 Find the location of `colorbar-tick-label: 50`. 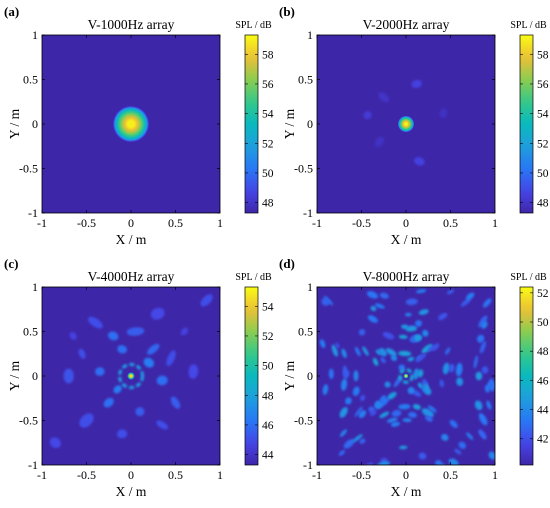

colorbar-tick-label: 50 is located at coordinates (268, 174).